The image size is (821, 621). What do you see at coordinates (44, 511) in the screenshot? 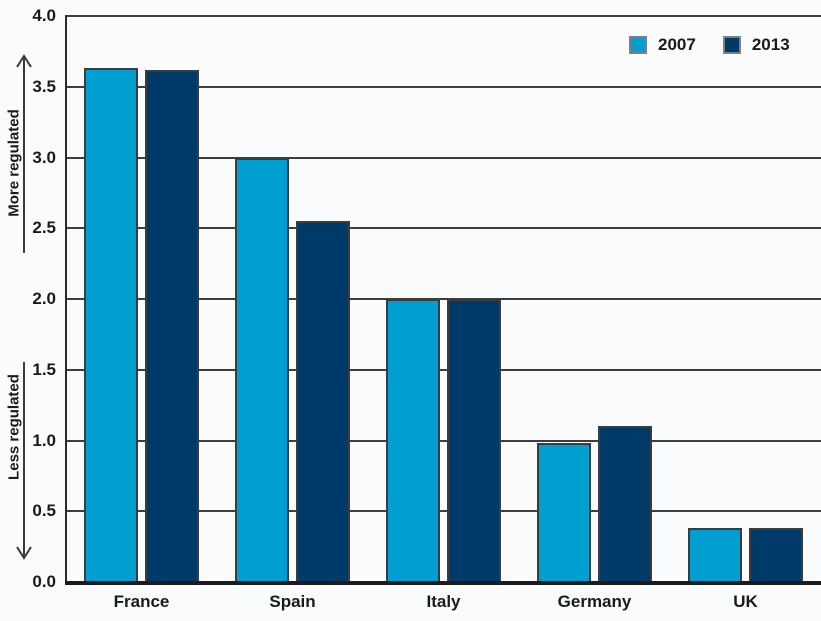
I see `y-tick-label: 0.5` at bounding box center [44, 511].